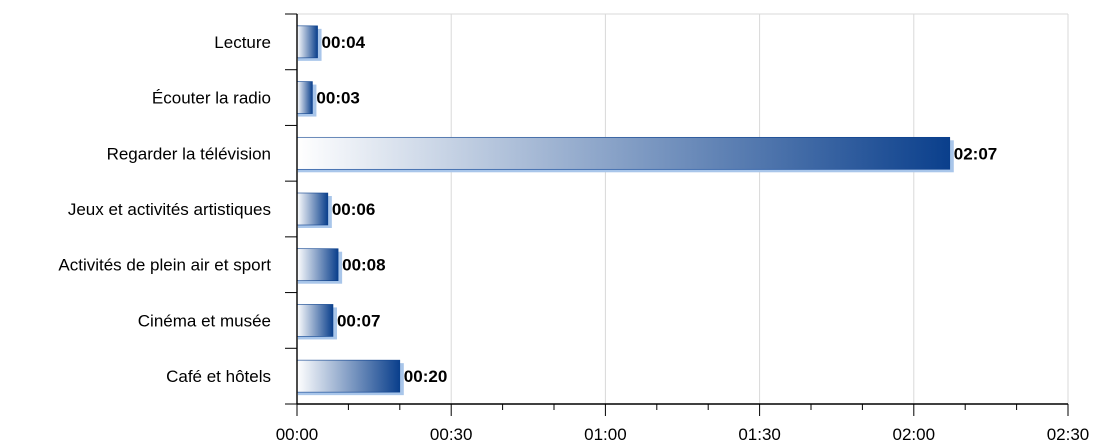  I want to click on x-tick-label: 01:00, so click(605, 434).